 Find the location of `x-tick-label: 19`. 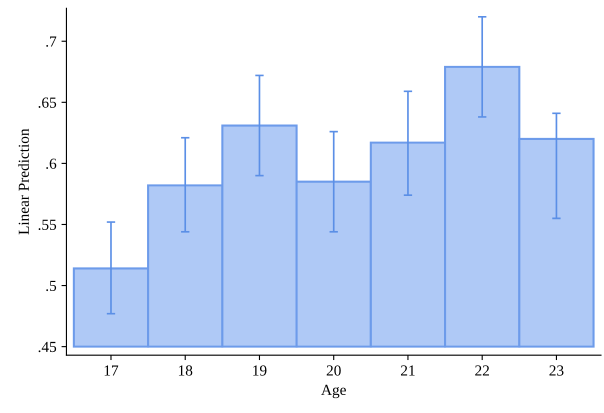

x-tick-label: 19 is located at coordinates (259, 370).